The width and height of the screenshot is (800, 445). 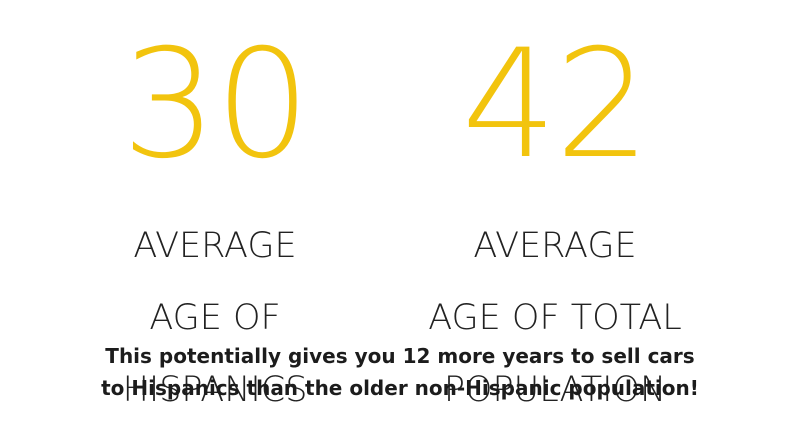 What do you see at coordinates (216, 105) in the screenshot?
I see `stat-number-hispanics: 30` at bounding box center [216, 105].